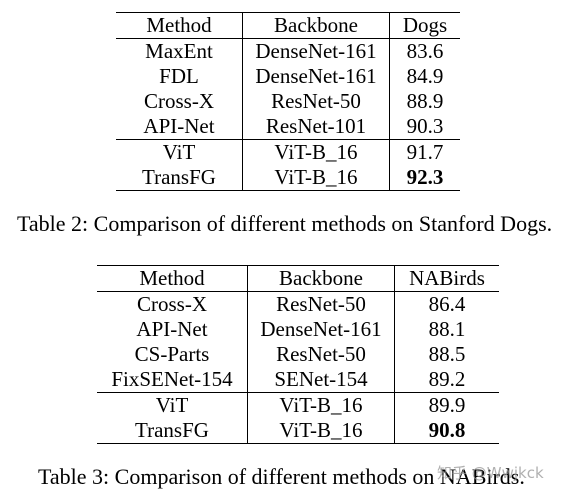  I want to click on column-header-nabirds: NABirds, so click(447, 278).